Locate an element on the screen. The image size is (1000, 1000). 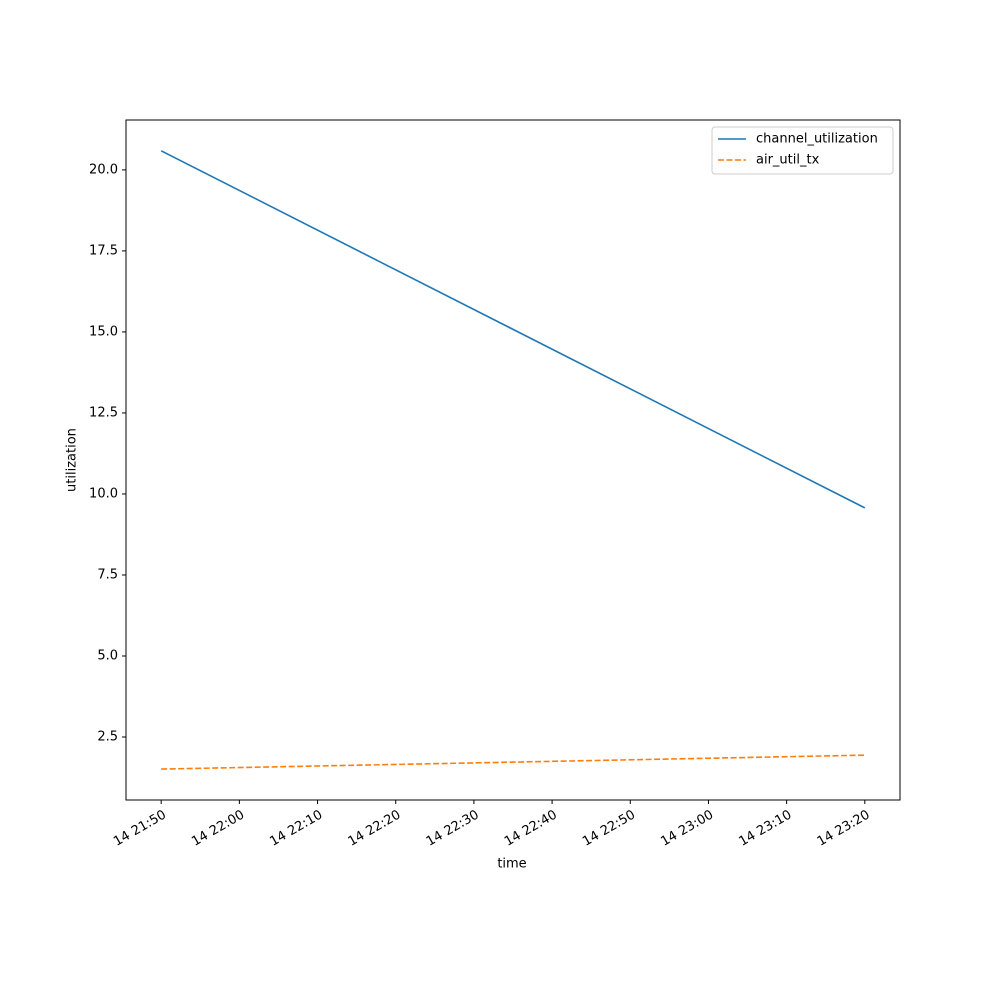
legend-label: air_util_tx is located at coordinates (788, 160).